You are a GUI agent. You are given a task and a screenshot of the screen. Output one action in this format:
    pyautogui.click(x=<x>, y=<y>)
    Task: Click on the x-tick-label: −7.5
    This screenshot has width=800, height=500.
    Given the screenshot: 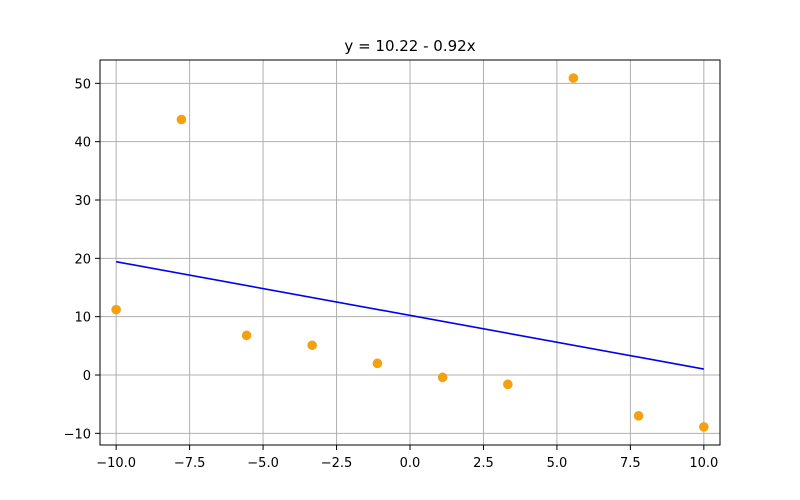 What is the action you would take?
    pyautogui.click(x=190, y=463)
    